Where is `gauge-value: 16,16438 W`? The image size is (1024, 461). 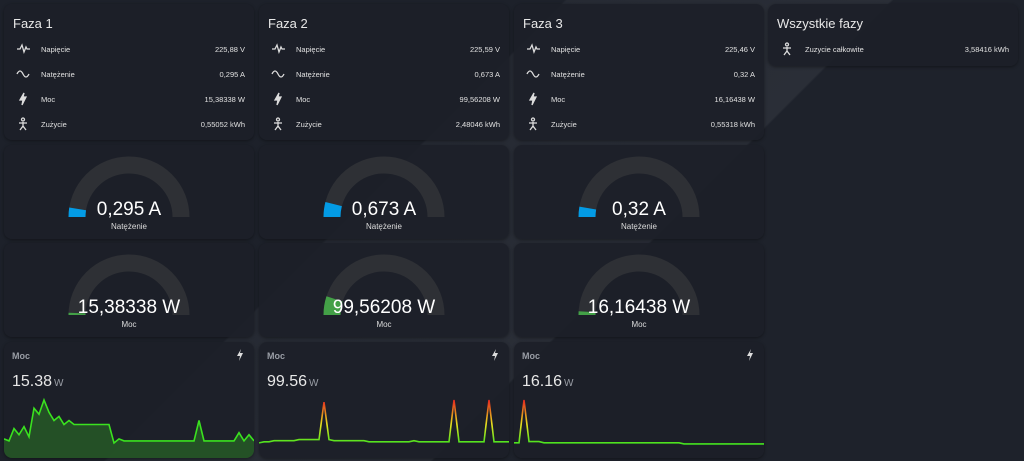
gauge-value: 16,16438 W is located at coordinates (639, 307).